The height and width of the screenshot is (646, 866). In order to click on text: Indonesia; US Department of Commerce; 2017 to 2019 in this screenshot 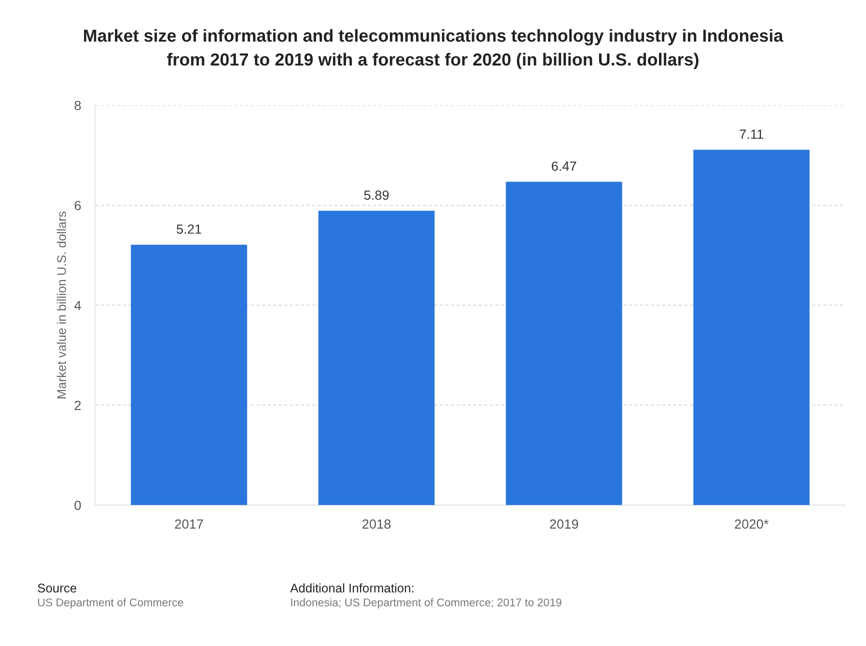, I will do `click(426, 603)`.